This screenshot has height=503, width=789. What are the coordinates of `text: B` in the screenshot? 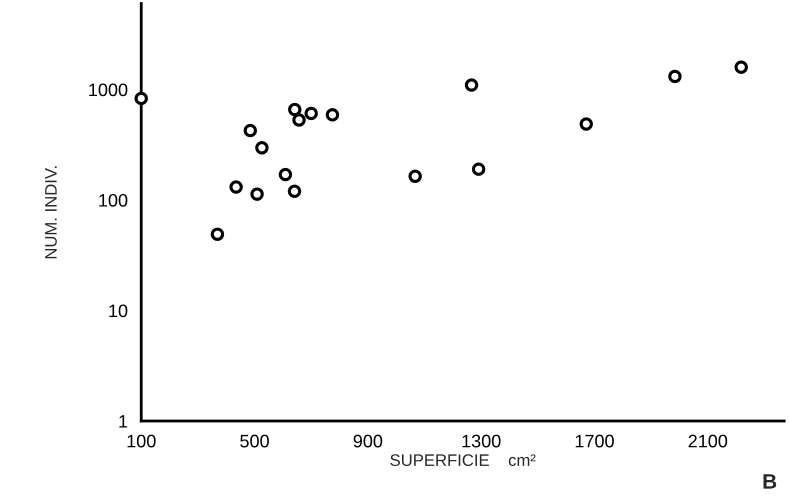 It's located at (770, 481).